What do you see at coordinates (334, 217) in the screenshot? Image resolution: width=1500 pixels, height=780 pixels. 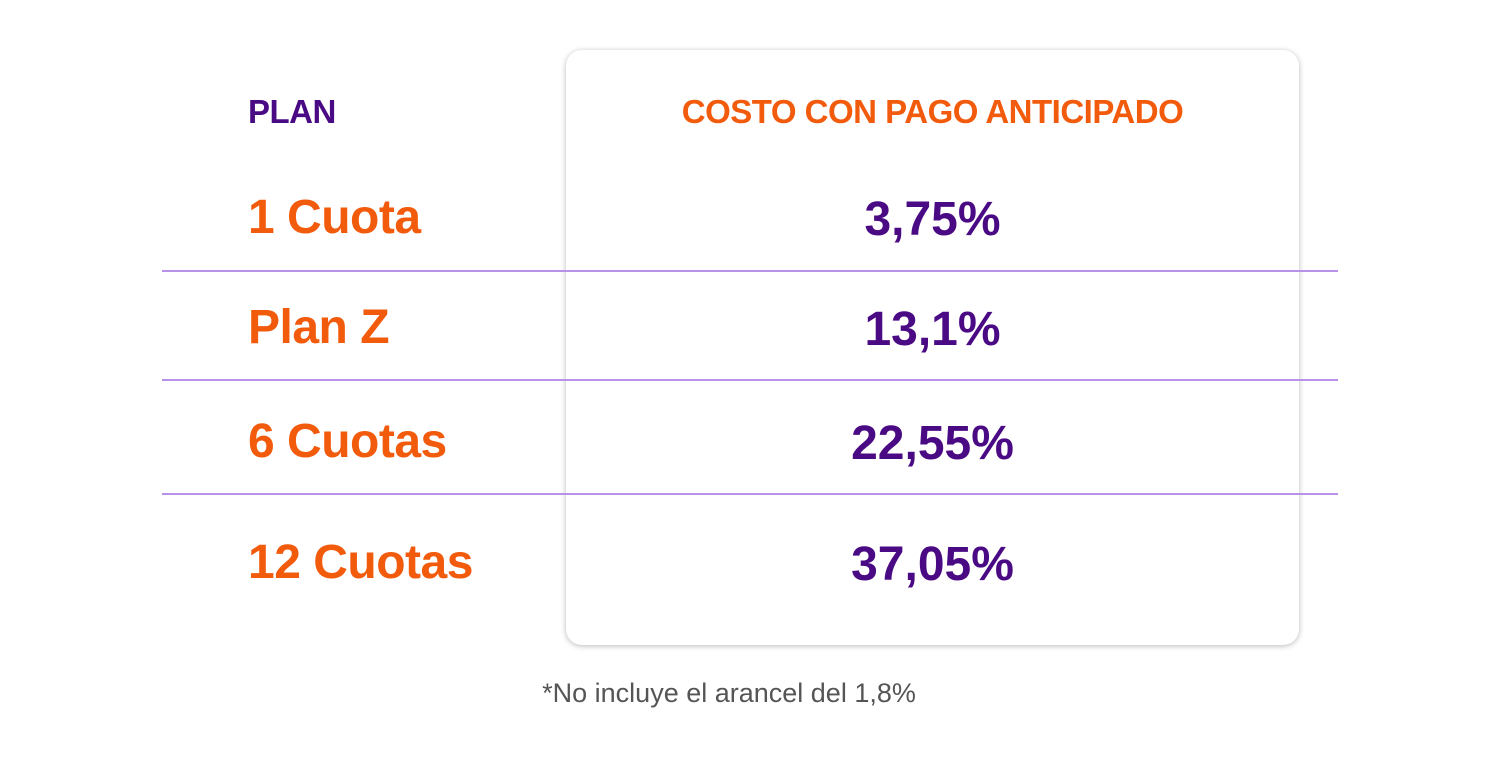 I see `plan-label-1-cuota: 1 Cuota` at bounding box center [334, 217].